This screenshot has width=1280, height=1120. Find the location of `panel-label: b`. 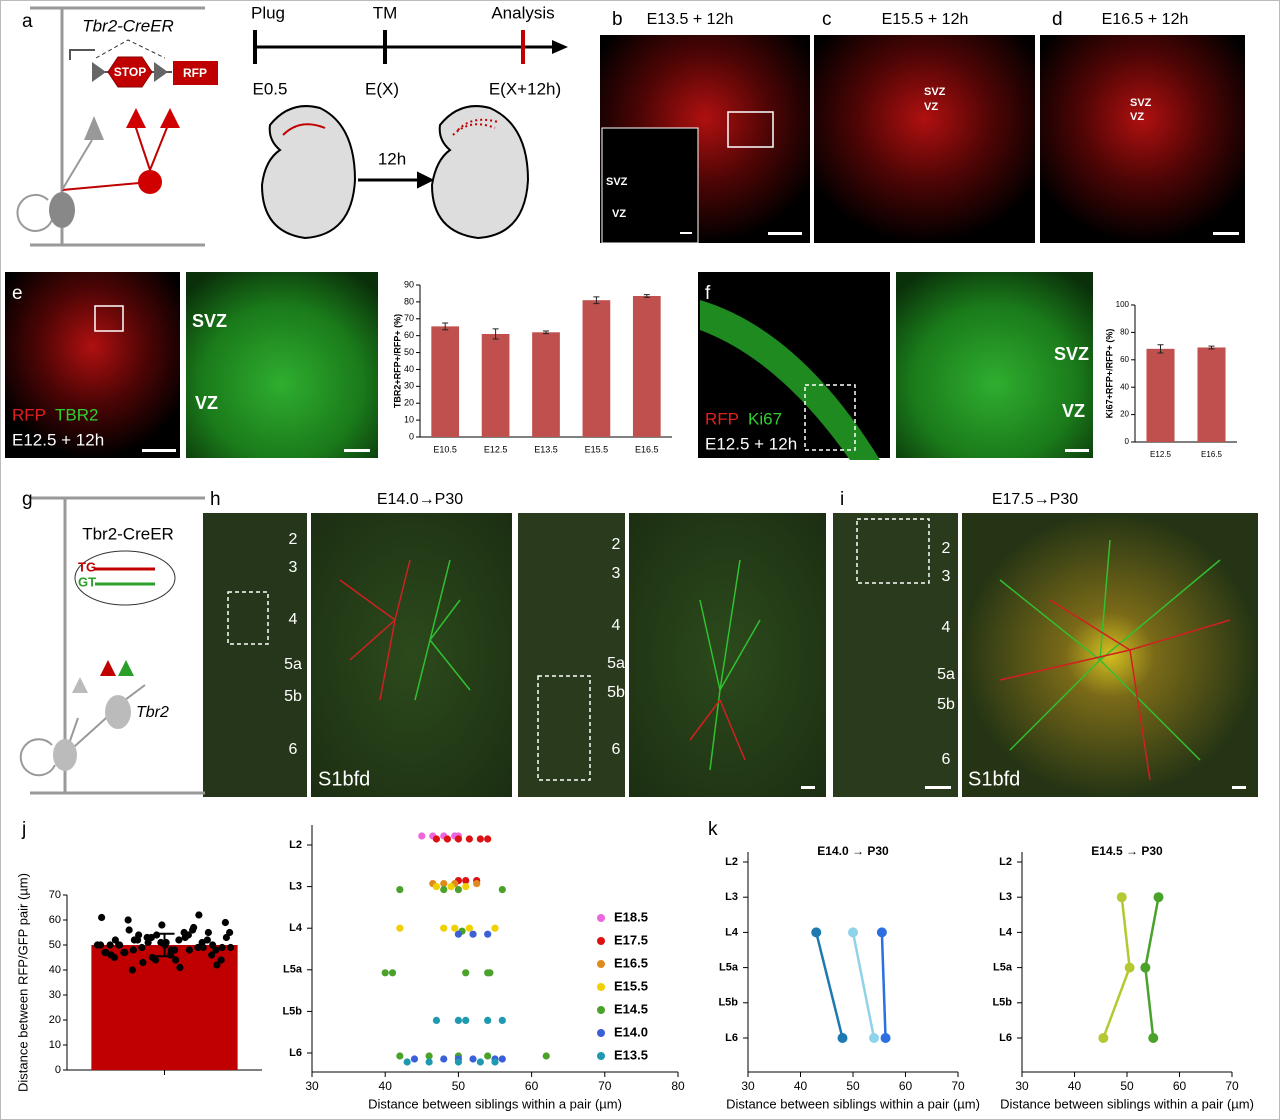

panel-label: b is located at coordinates (617, 19).